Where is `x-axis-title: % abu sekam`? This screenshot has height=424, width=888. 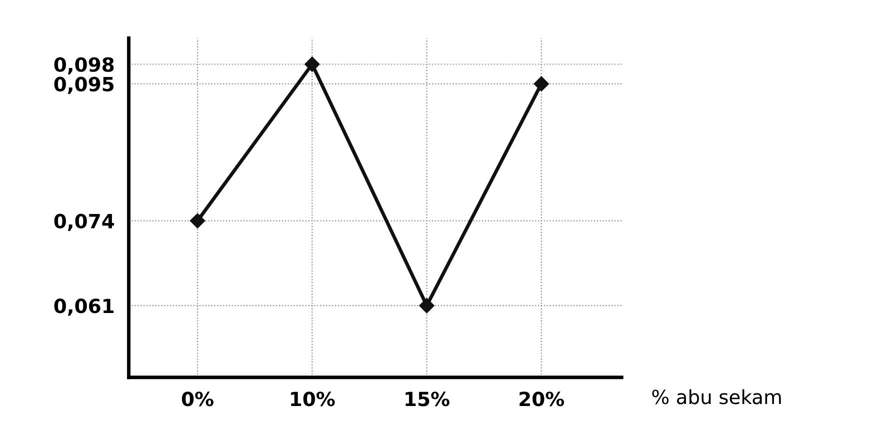
x-axis-title: % abu sekam is located at coordinates (716, 396).